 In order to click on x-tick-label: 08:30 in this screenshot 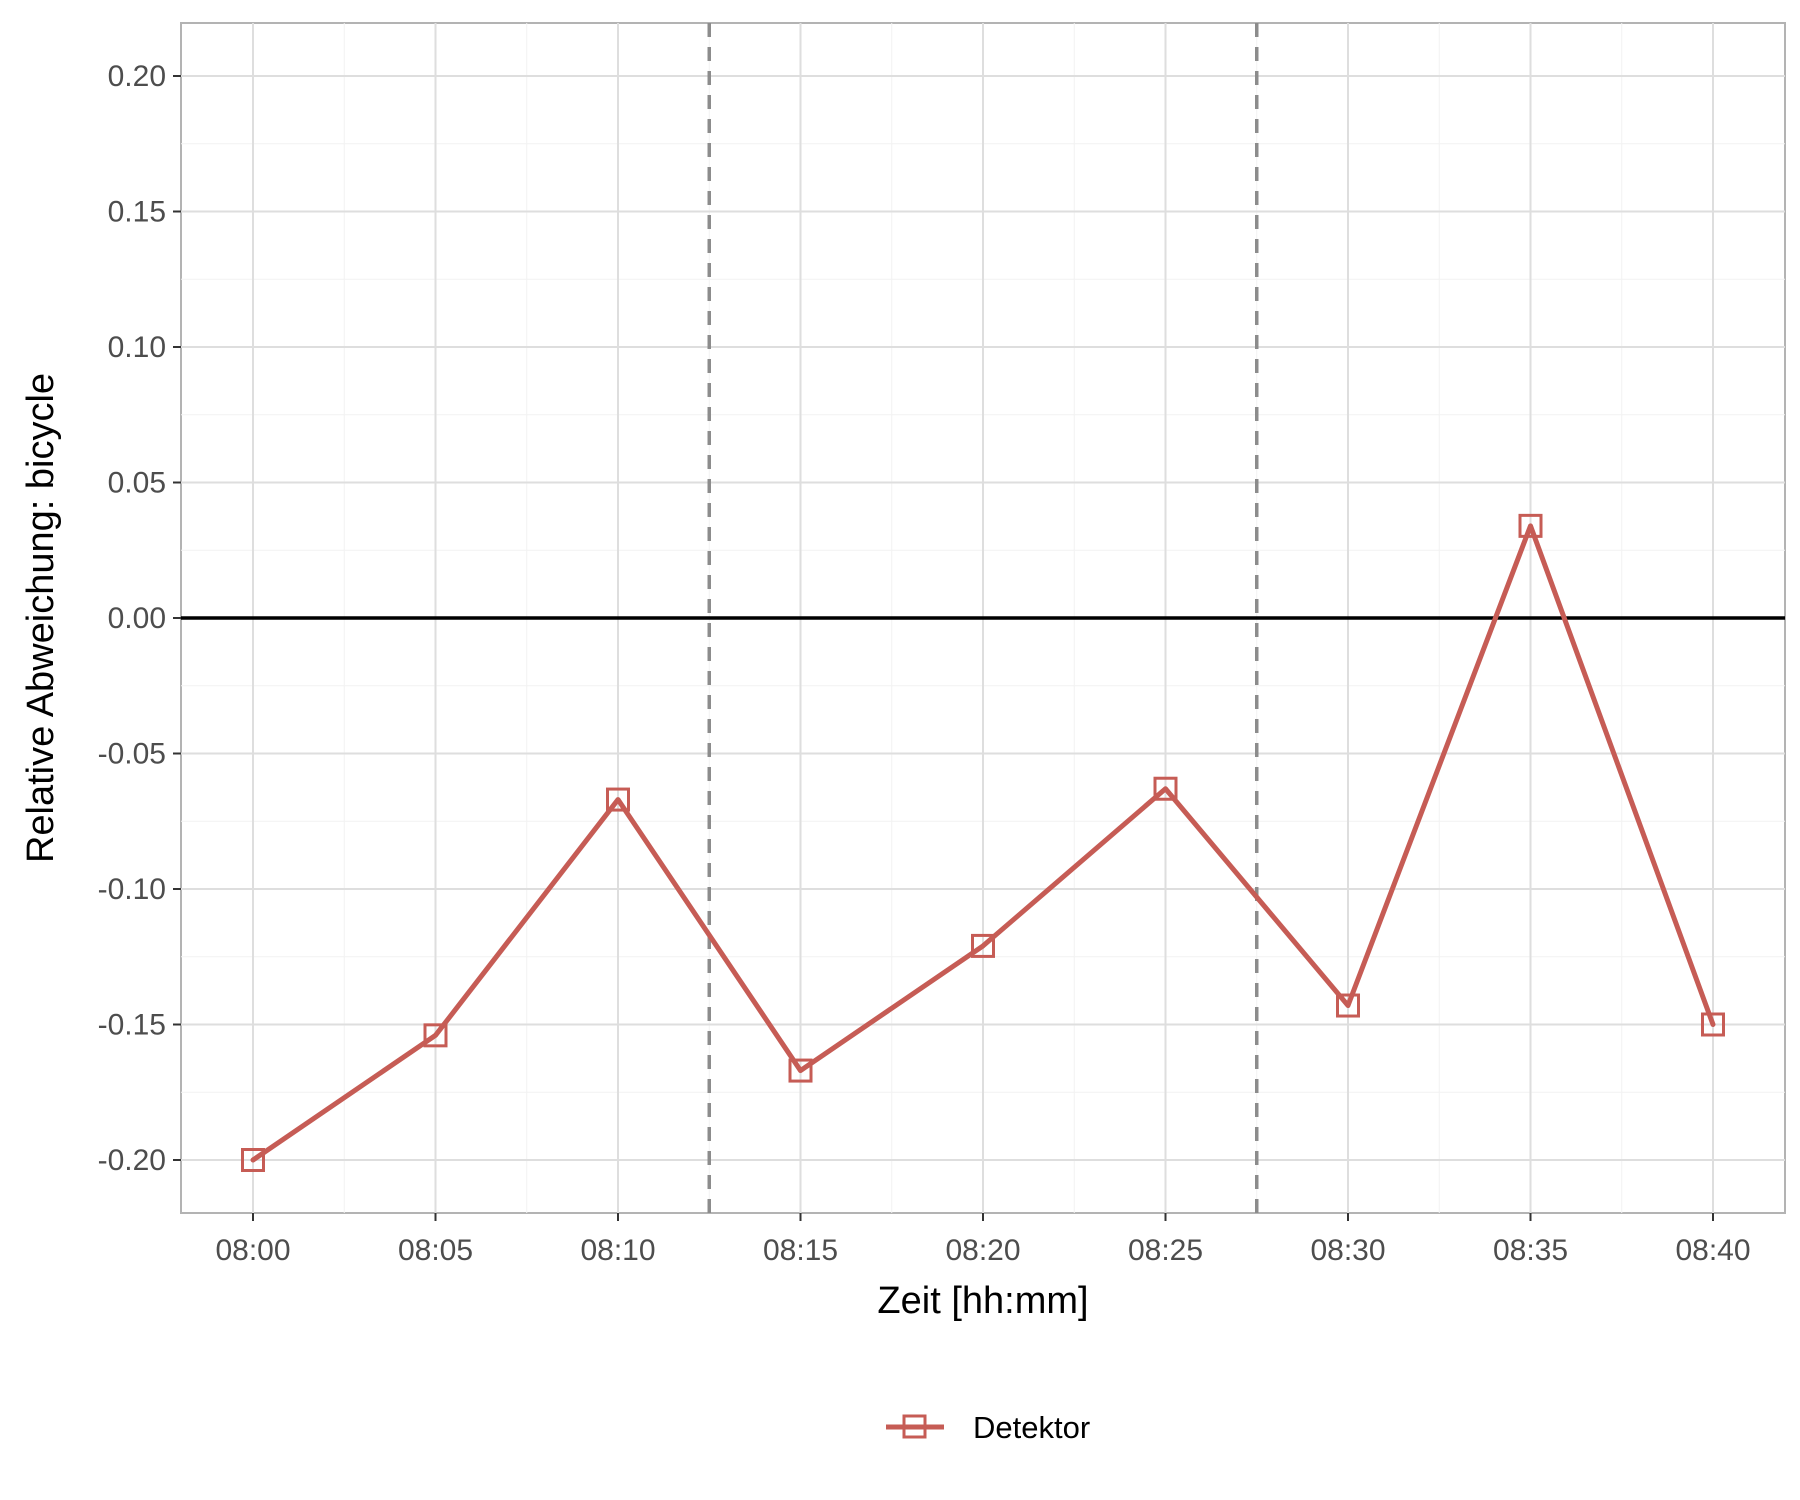, I will do `click(1347, 1250)`.